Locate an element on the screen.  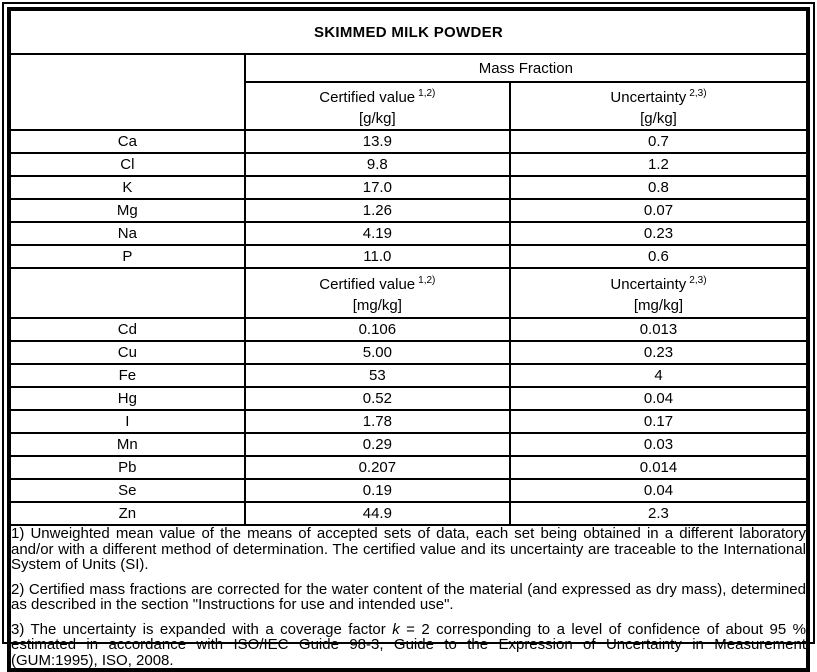
element-symbol: P is located at coordinates (127, 256).